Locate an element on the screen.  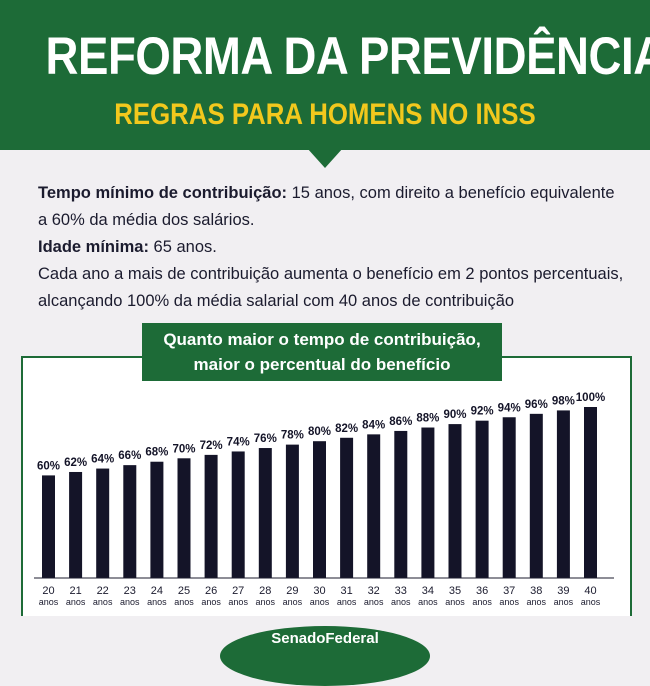
data-label-38: 96% is located at coordinates (536, 405).